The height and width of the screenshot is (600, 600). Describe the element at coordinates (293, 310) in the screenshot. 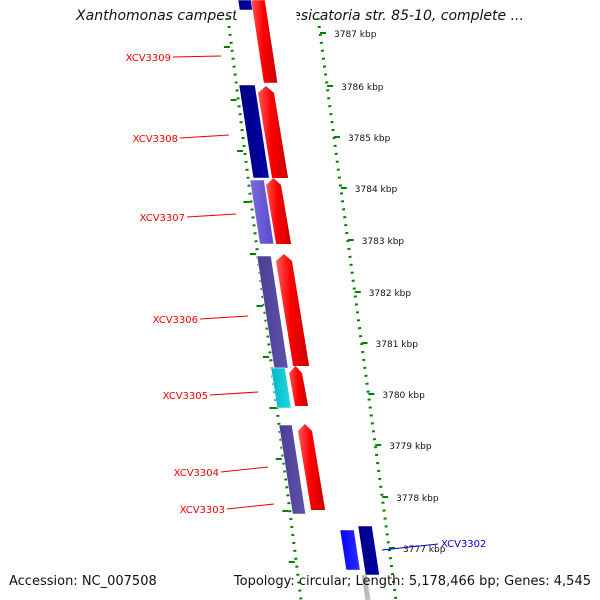

I see `gene-arrow-xcv3306` at that location.